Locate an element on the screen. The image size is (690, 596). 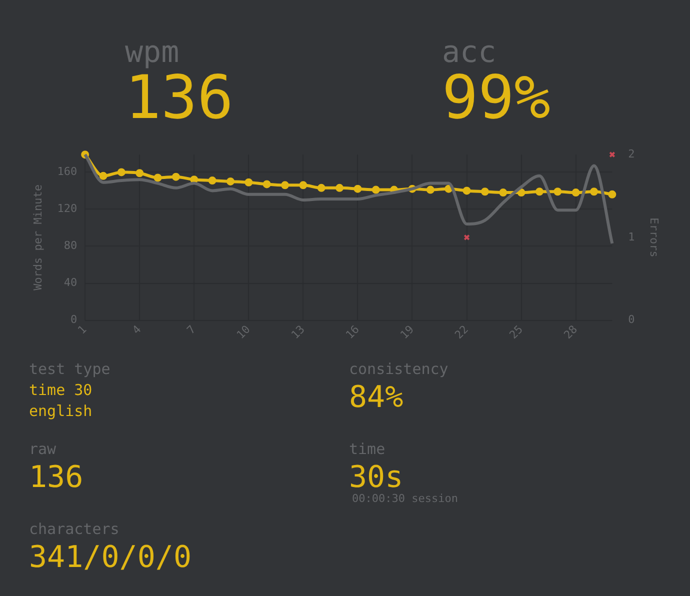
text: english is located at coordinates (60, 411).